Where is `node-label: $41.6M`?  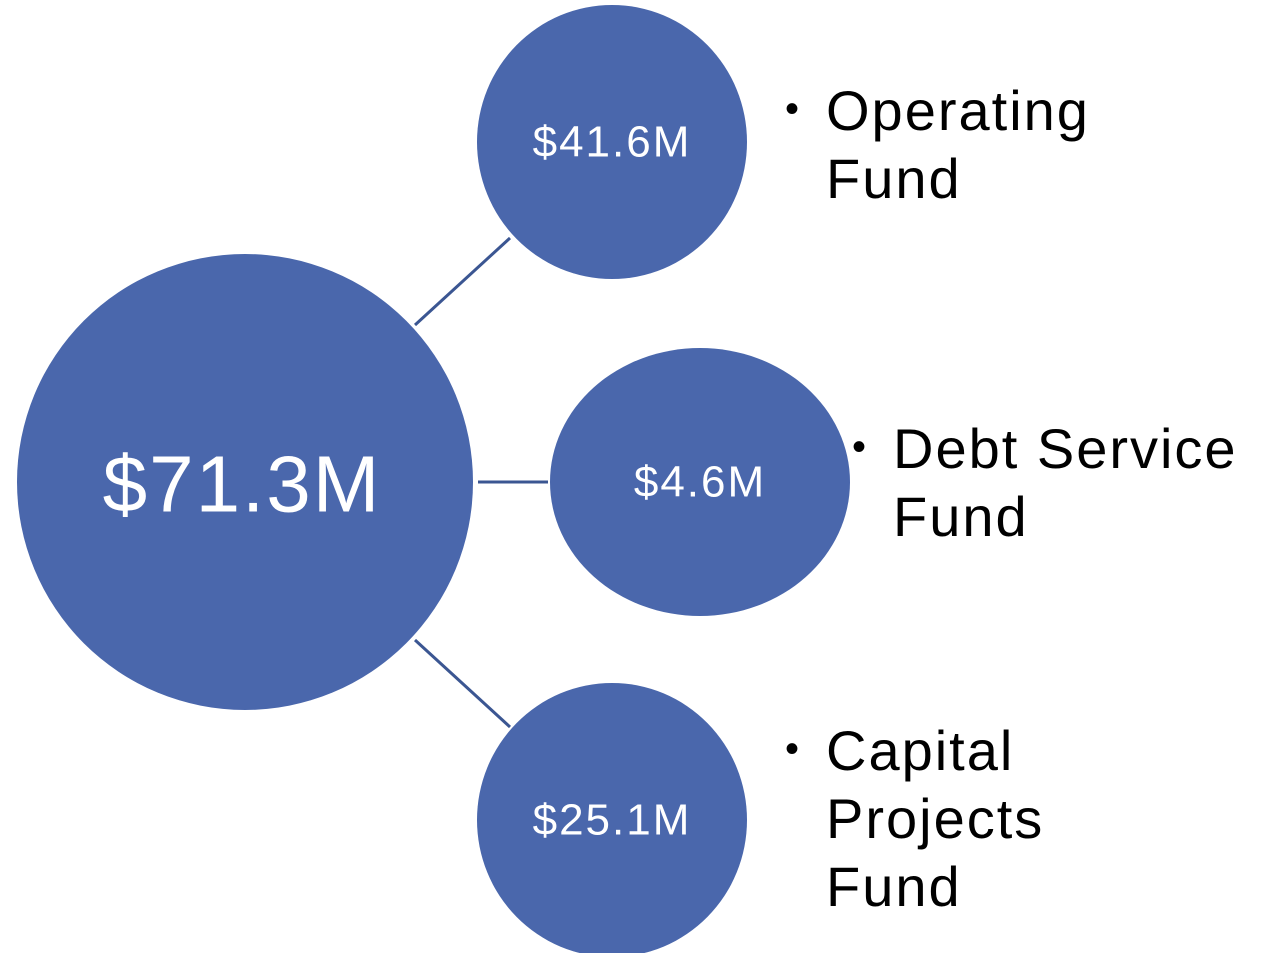 node-label: $41.6M is located at coordinates (612, 142).